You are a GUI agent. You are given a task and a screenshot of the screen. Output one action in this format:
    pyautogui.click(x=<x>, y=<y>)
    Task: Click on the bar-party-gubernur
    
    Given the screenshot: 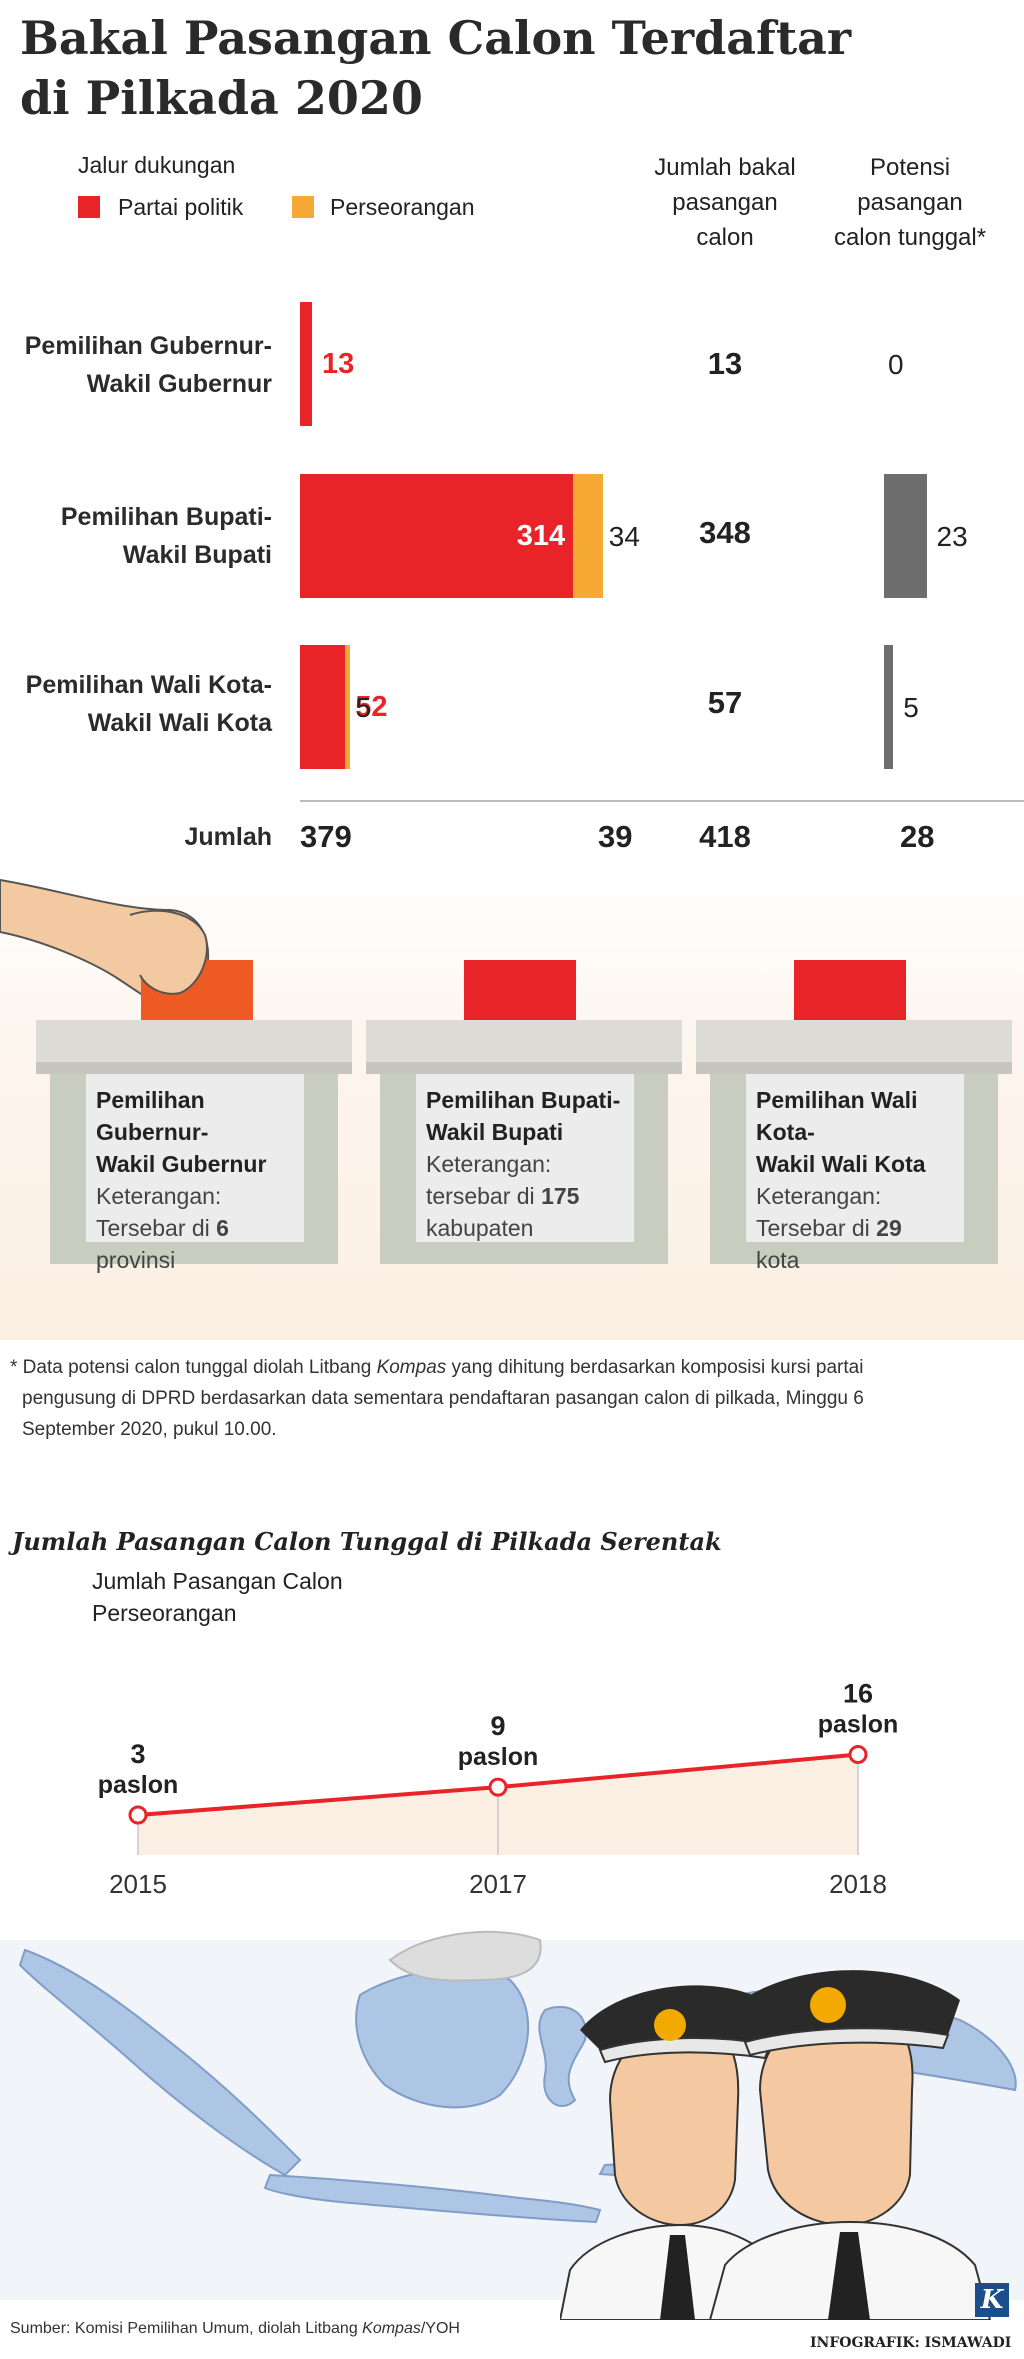 What is the action you would take?
    pyautogui.click(x=306, y=364)
    